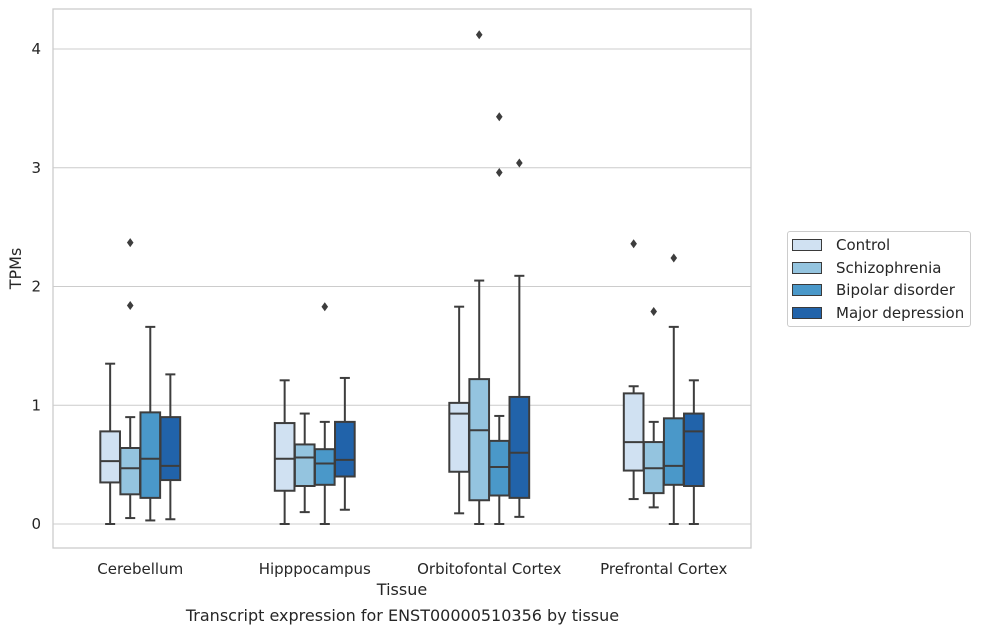 The image size is (983, 634). What do you see at coordinates (489, 569) in the screenshot?
I see `x-tick-label: Orbitofontal Cortex` at bounding box center [489, 569].